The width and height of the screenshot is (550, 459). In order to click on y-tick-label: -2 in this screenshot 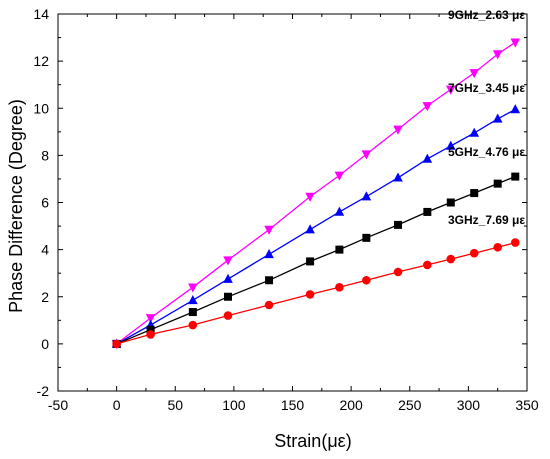, I will do `click(43, 391)`.